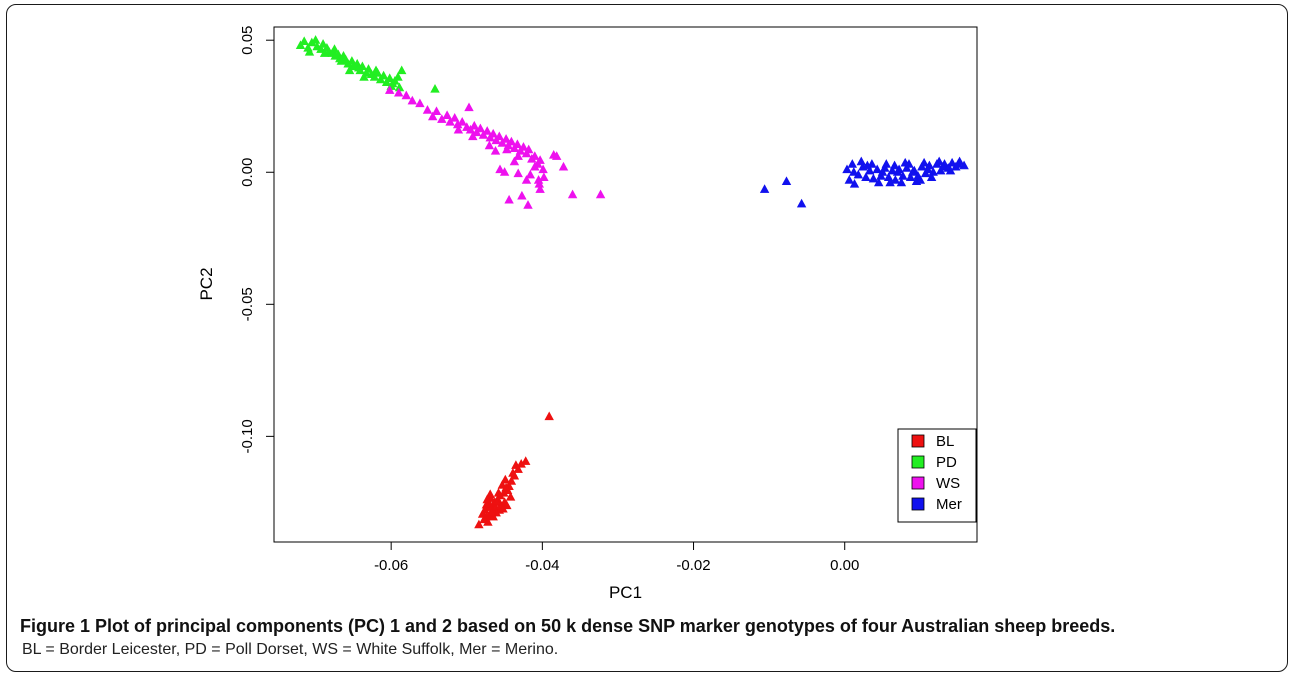 The width and height of the screenshot is (1290, 676). I want to click on y-tick-label: -0.05, so click(247, 304).